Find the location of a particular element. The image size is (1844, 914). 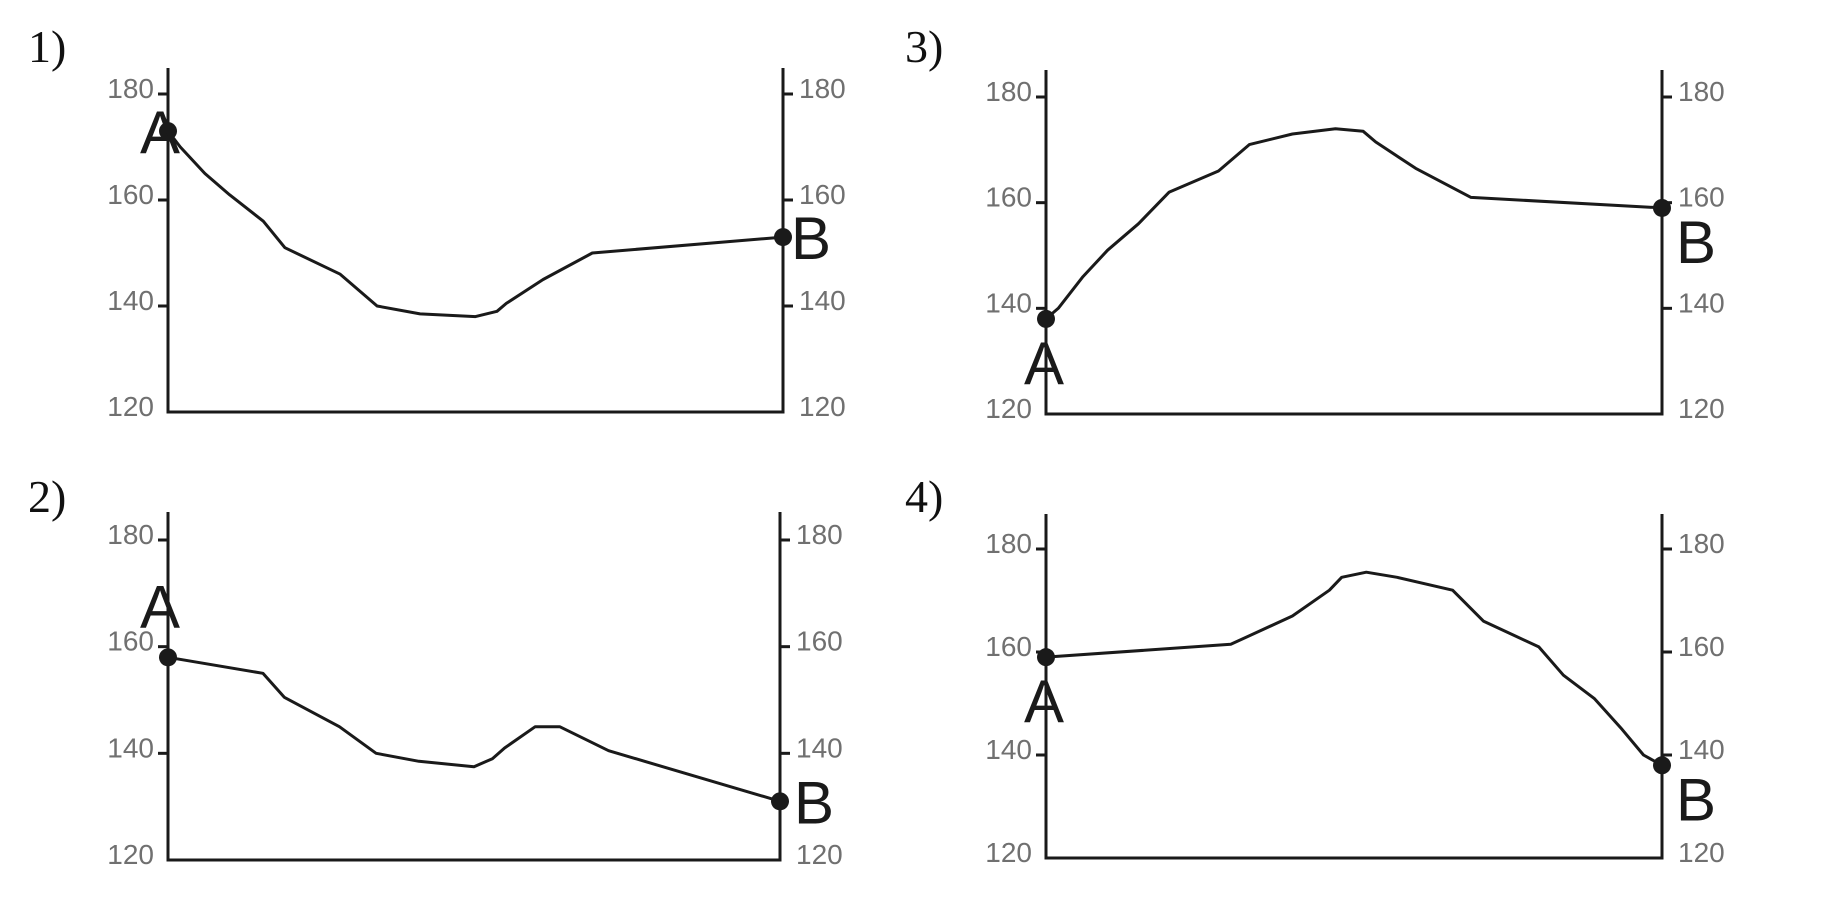

panel-number: 2) is located at coordinates (47, 496).